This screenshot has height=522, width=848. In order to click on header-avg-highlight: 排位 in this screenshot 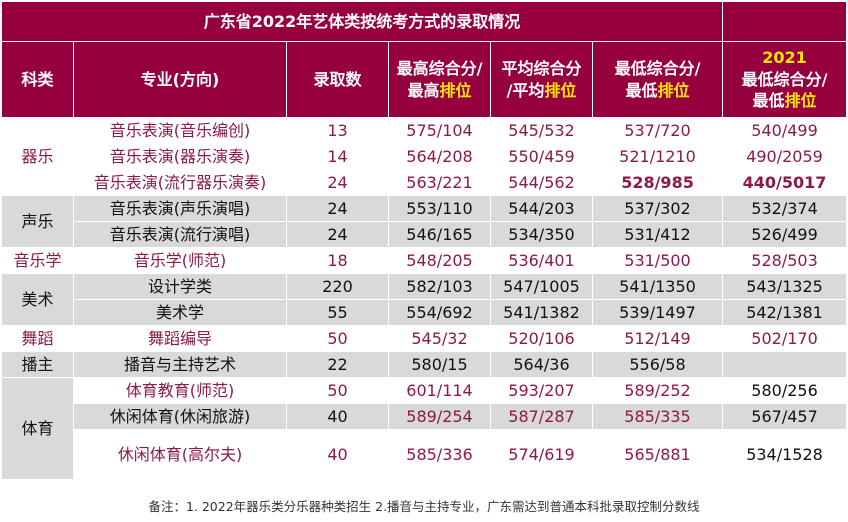, I will do `click(560, 90)`.